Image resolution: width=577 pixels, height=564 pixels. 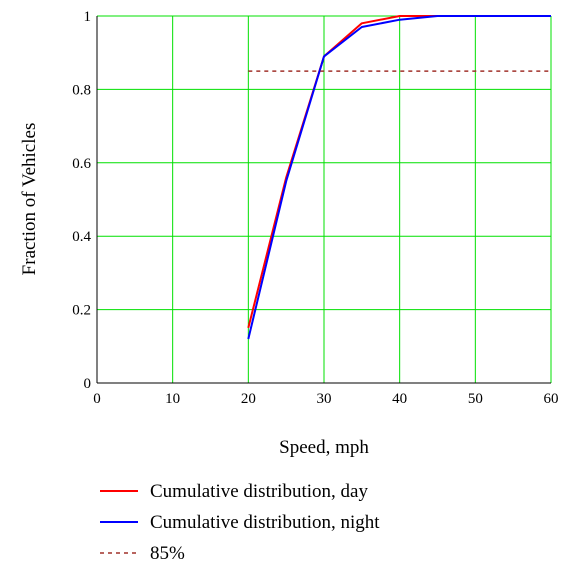 I want to click on x-tick-label: 0, so click(x=97, y=399).